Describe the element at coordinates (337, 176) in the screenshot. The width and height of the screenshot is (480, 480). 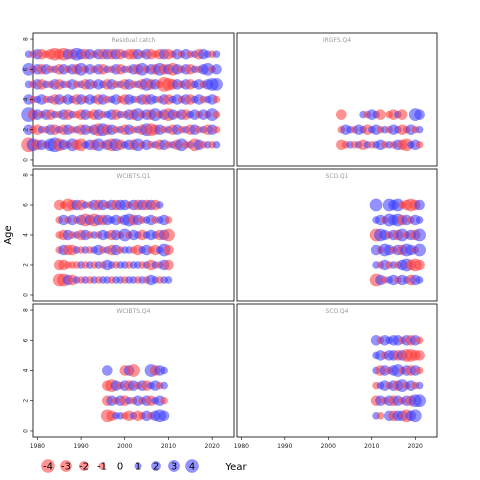
I see `panel-title: SCO.Q1` at that location.